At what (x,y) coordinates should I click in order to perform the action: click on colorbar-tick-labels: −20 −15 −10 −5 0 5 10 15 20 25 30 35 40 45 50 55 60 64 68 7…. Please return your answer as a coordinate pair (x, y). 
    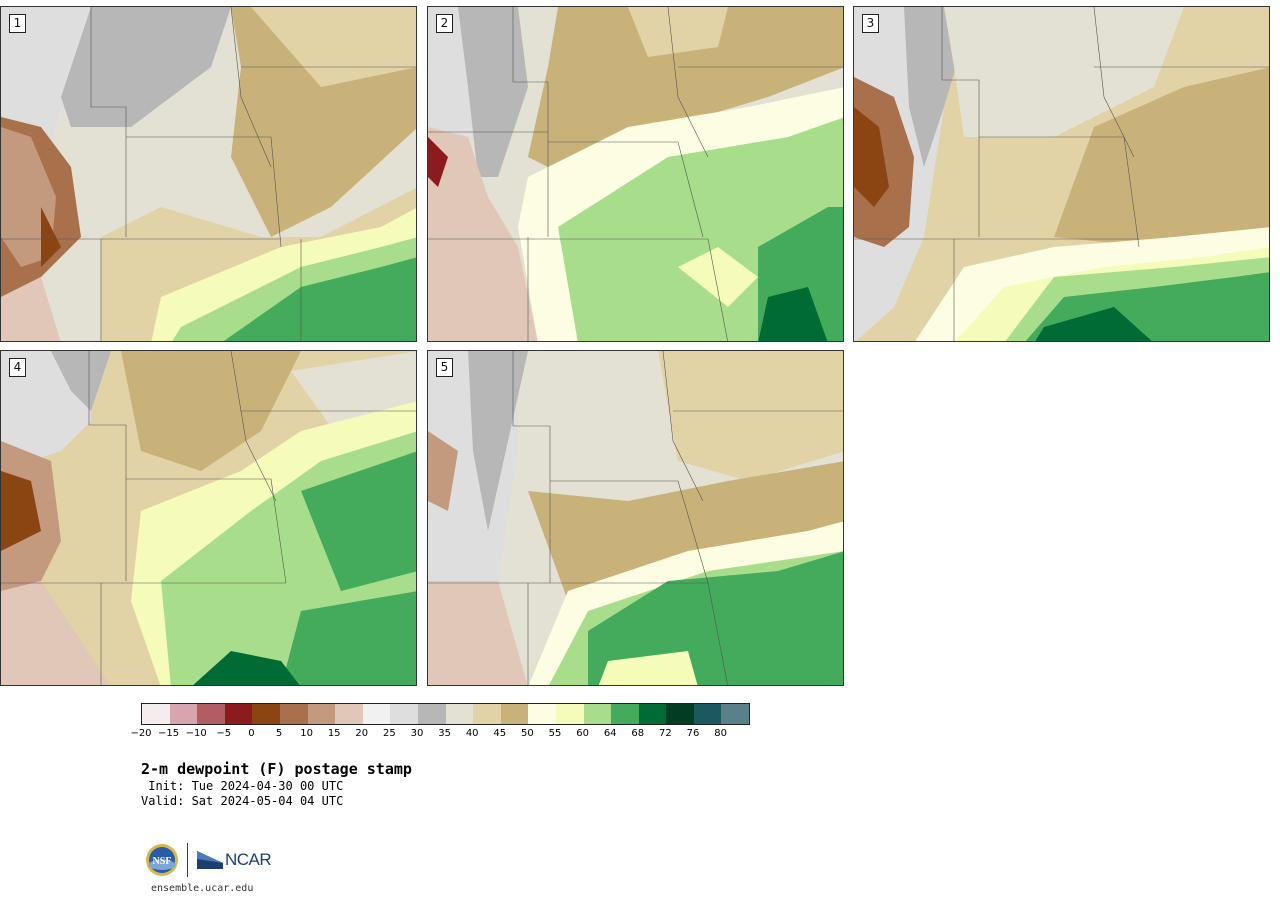
    Looking at the image, I should click on (445, 735).